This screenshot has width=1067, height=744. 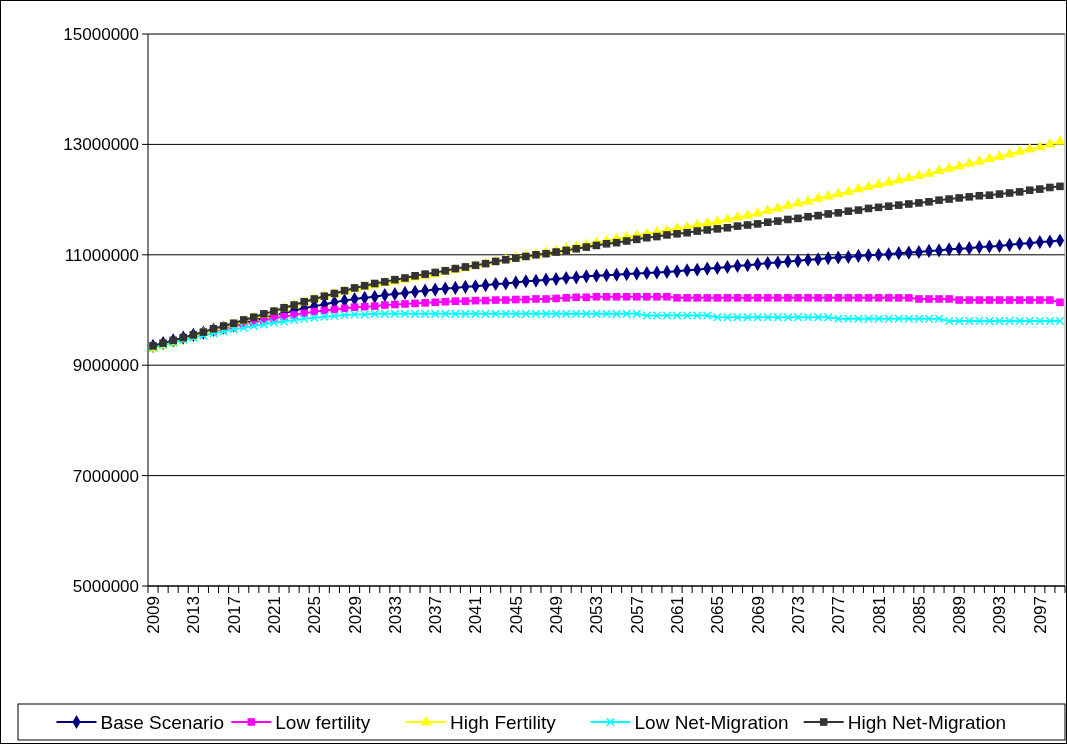 I want to click on x-tick-label: 2049, so click(x=557, y=615).